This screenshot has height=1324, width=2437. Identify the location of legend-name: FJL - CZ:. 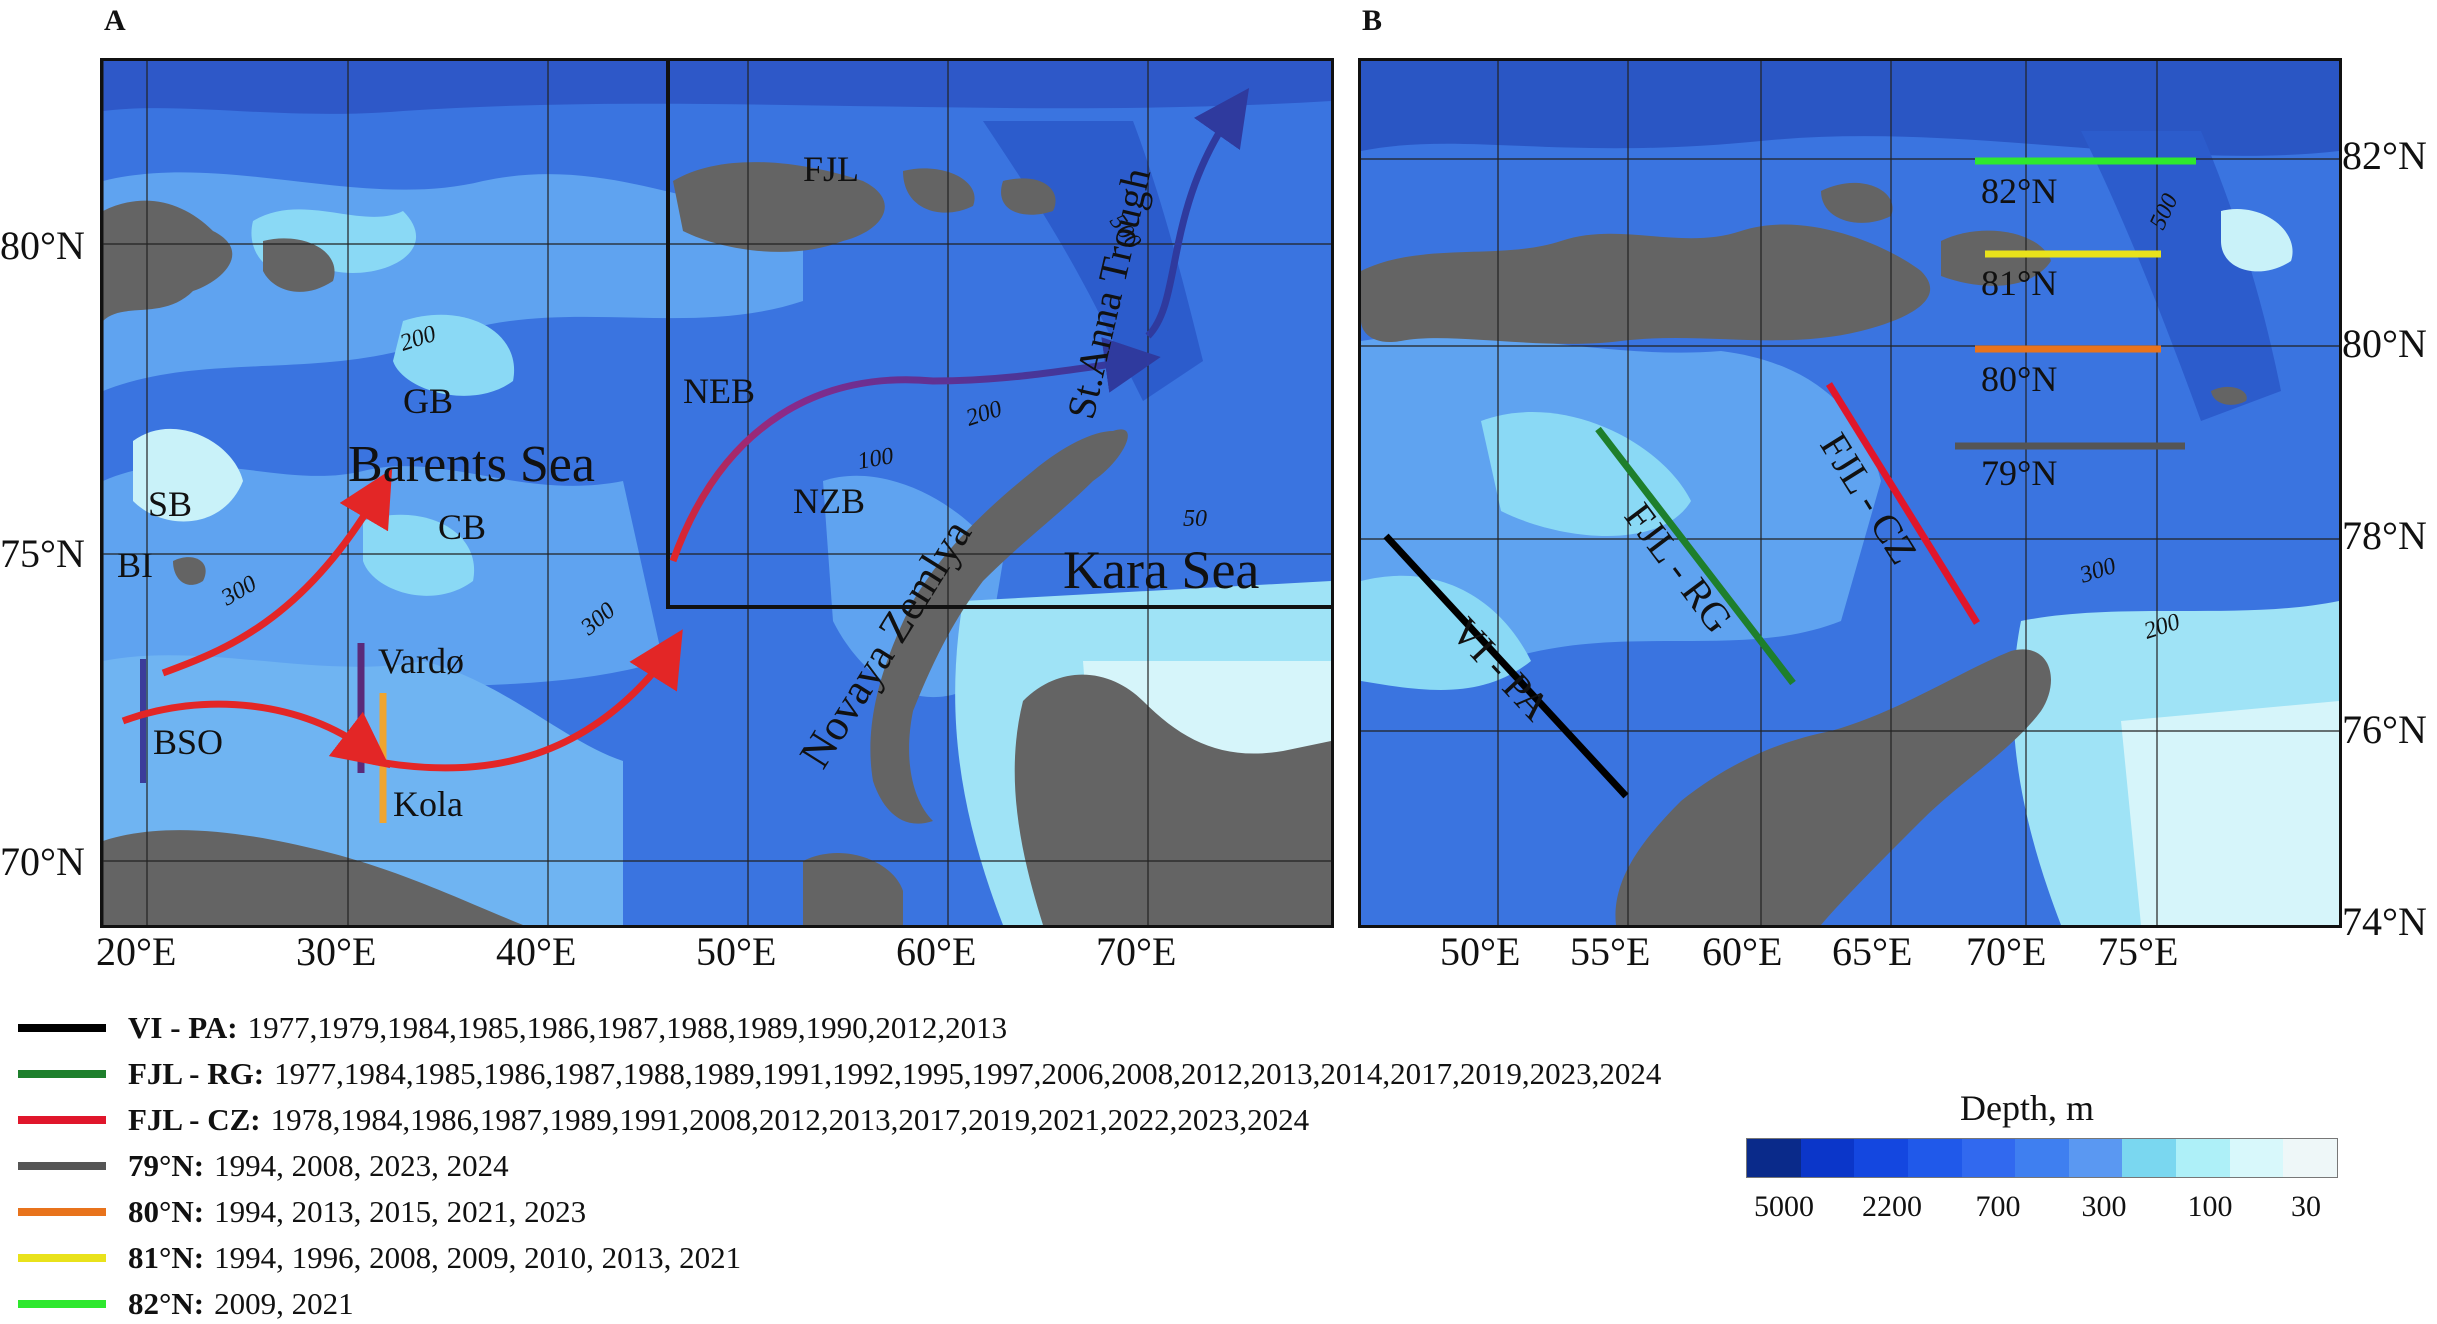
(194, 1119).